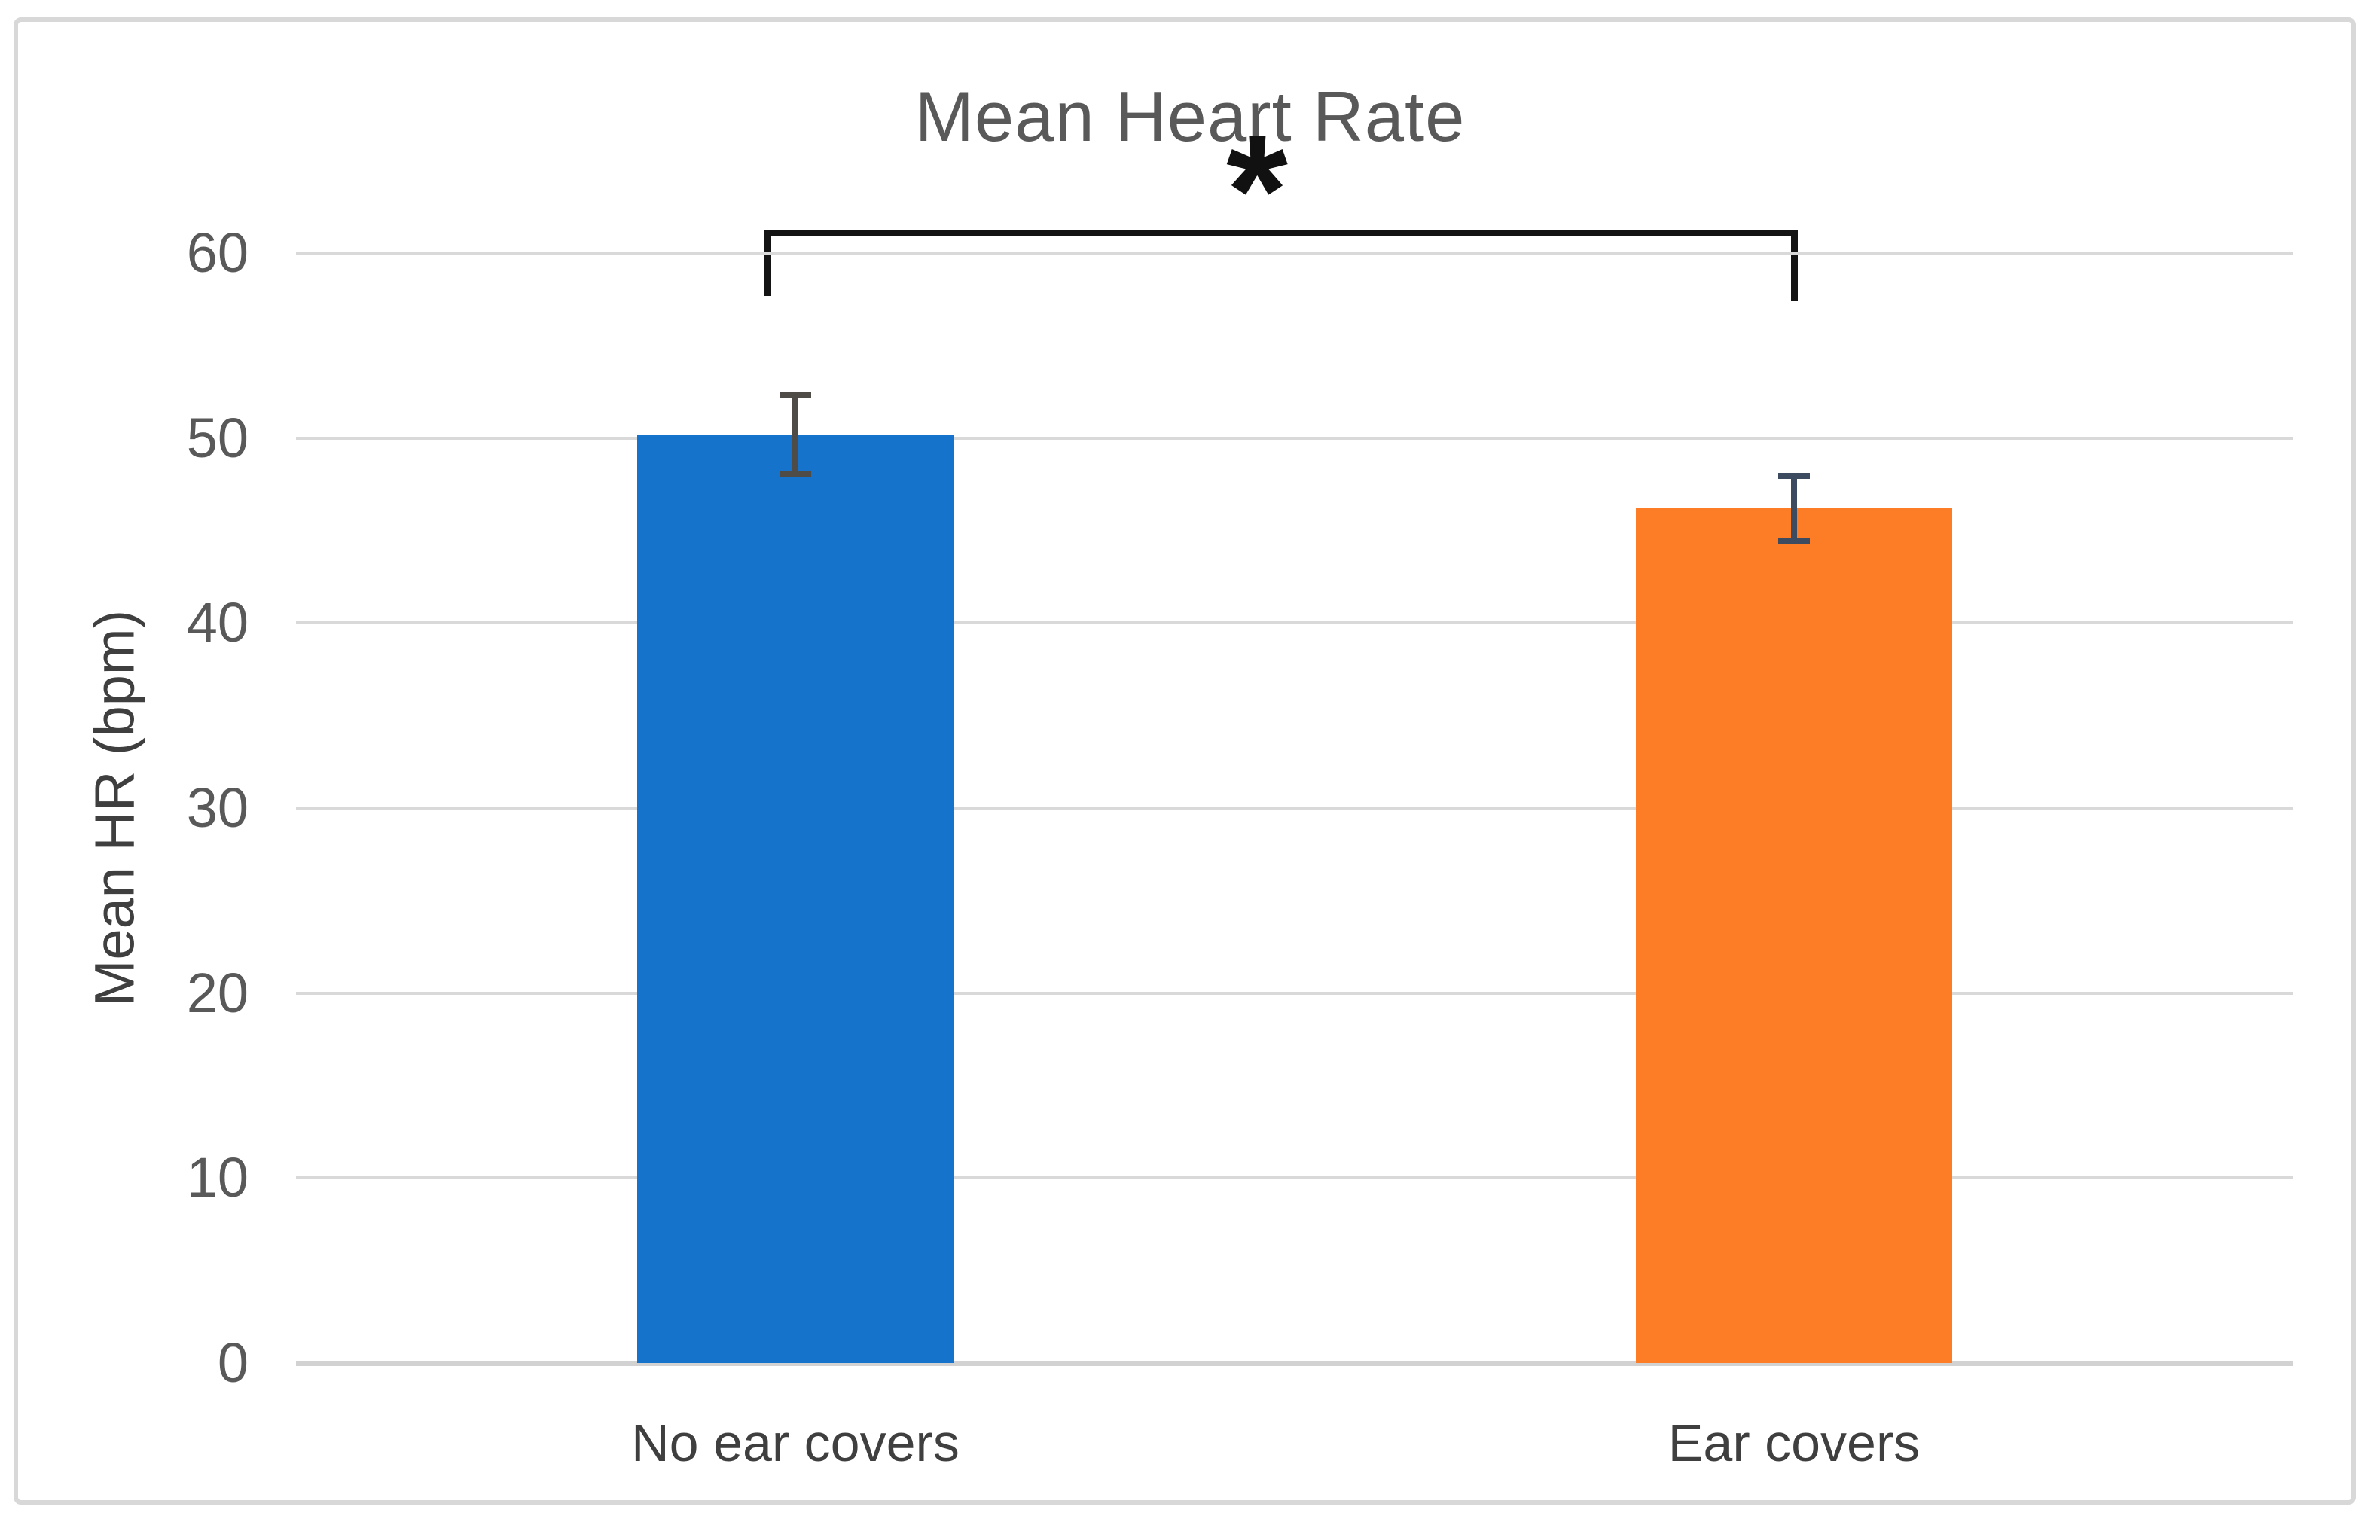 Image resolution: width=2380 pixels, height=1540 pixels. What do you see at coordinates (217, 438) in the screenshot?
I see `y-tick-label-50: 50` at bounding box center [217, 438].